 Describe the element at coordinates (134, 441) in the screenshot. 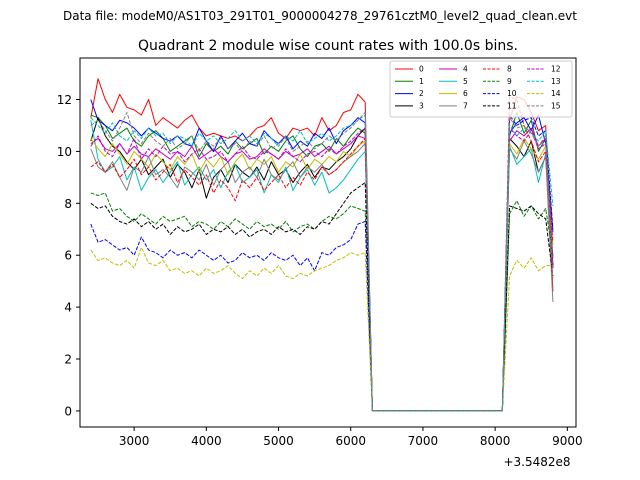

I see `x-tick-label: 3000` at that location.